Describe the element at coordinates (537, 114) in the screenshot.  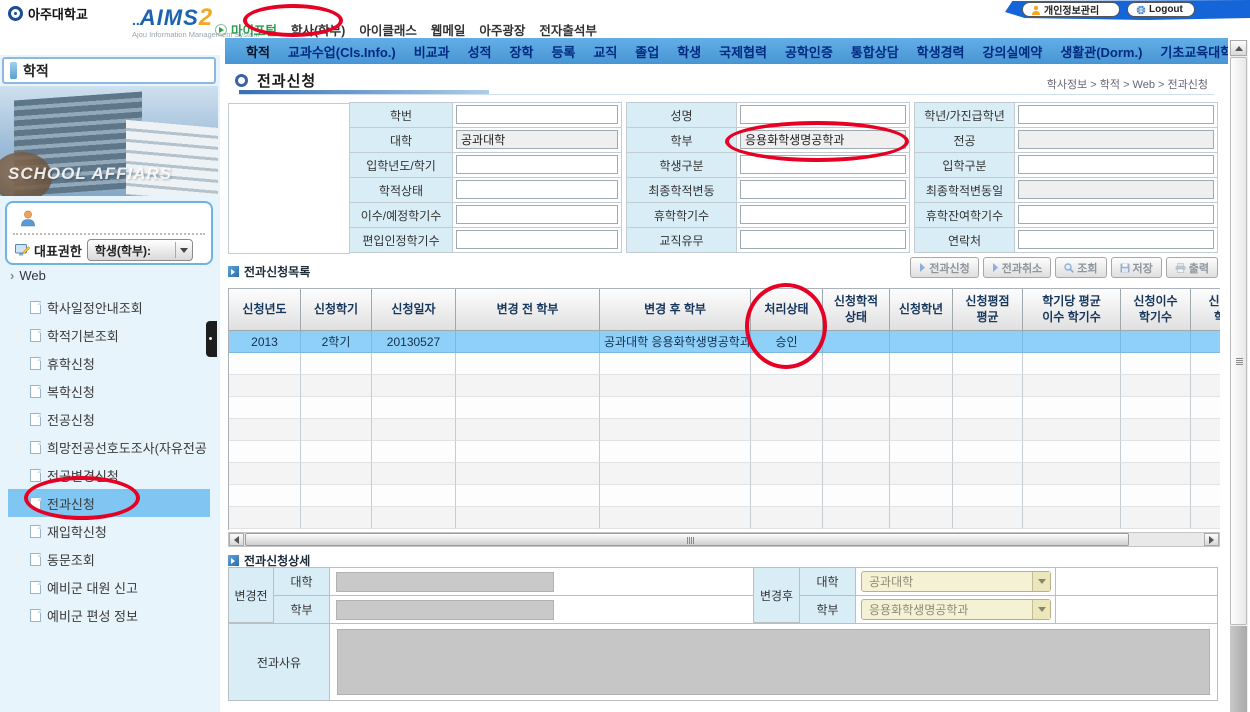
I see `student-id-field` at that location.